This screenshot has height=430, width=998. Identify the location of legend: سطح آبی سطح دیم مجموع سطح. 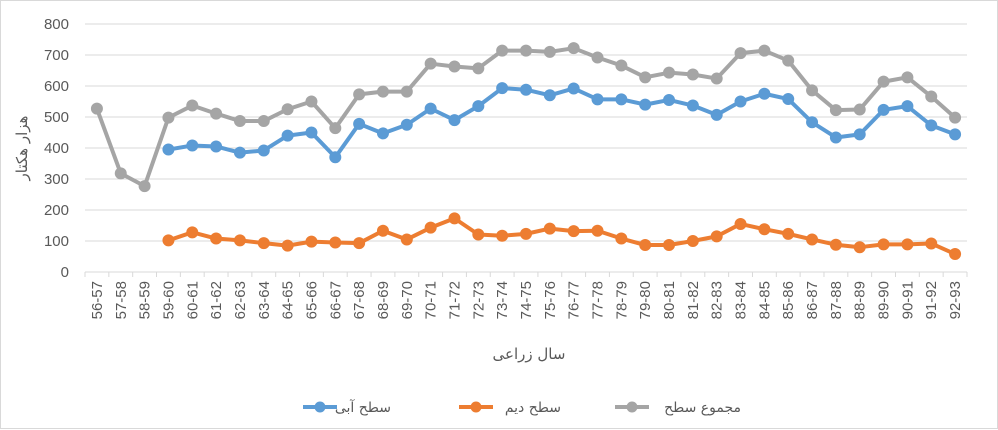
(522, 407).